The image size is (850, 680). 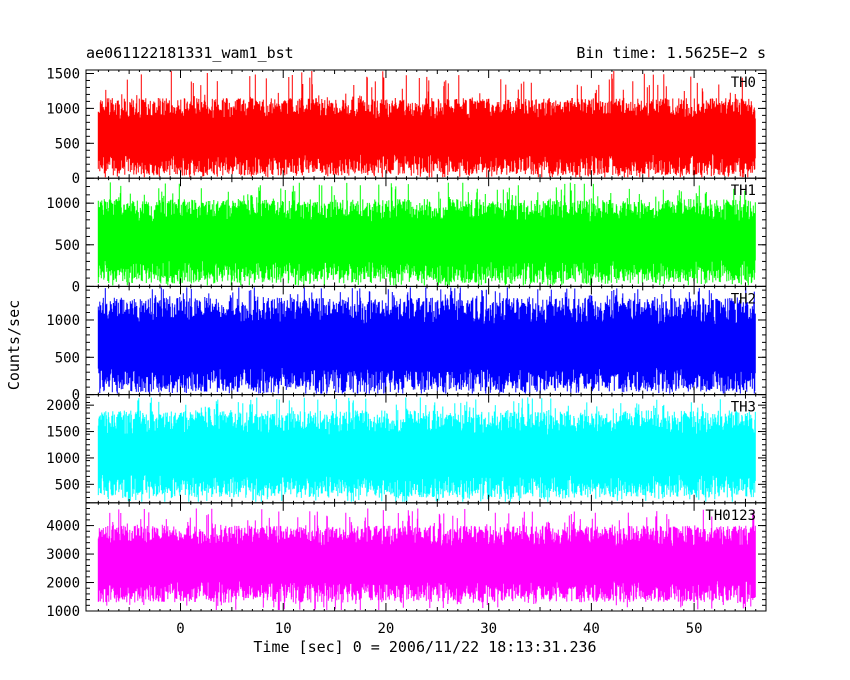 What do you see at coordinates (14, 345) in the screenshot?
I see `y-axis-label: Counts/sec` at bounding box center [14, 345].